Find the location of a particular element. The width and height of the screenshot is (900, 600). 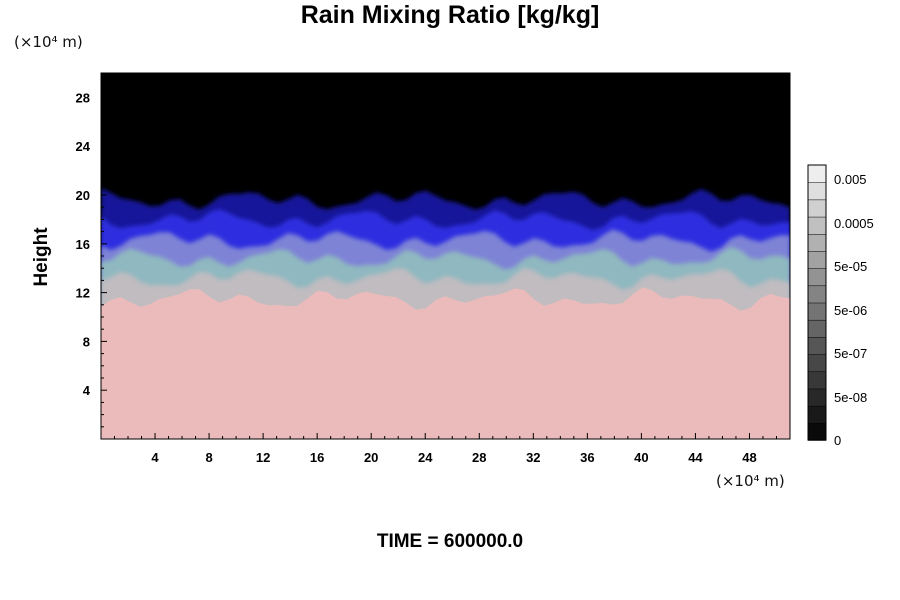

x-tick-label: 40 is located at coordinates (641, 457).